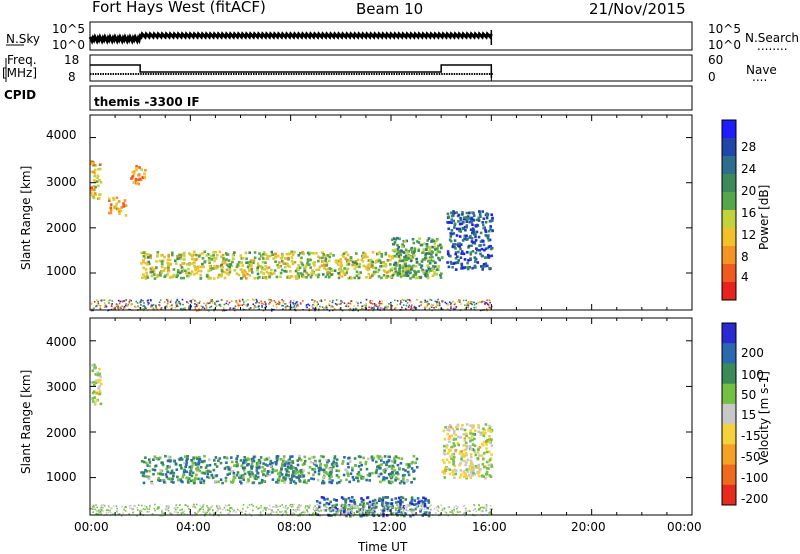 This screenshot has height=554, width=800. I want to click on velocity-colorbar-swatch, so click(729, 434).